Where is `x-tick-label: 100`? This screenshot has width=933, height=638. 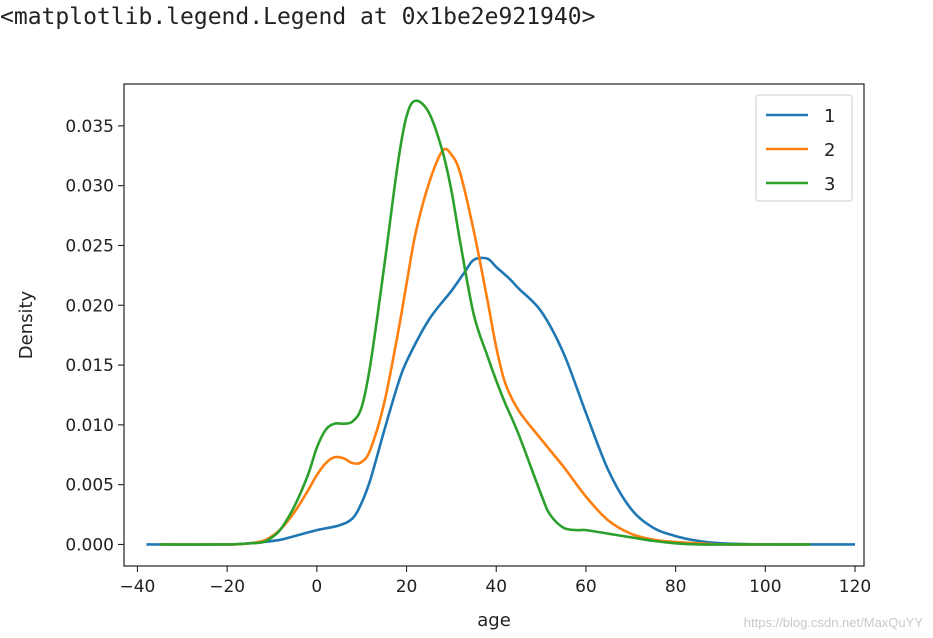 x-tick-label: 100 is located at coordinates (765, 587).